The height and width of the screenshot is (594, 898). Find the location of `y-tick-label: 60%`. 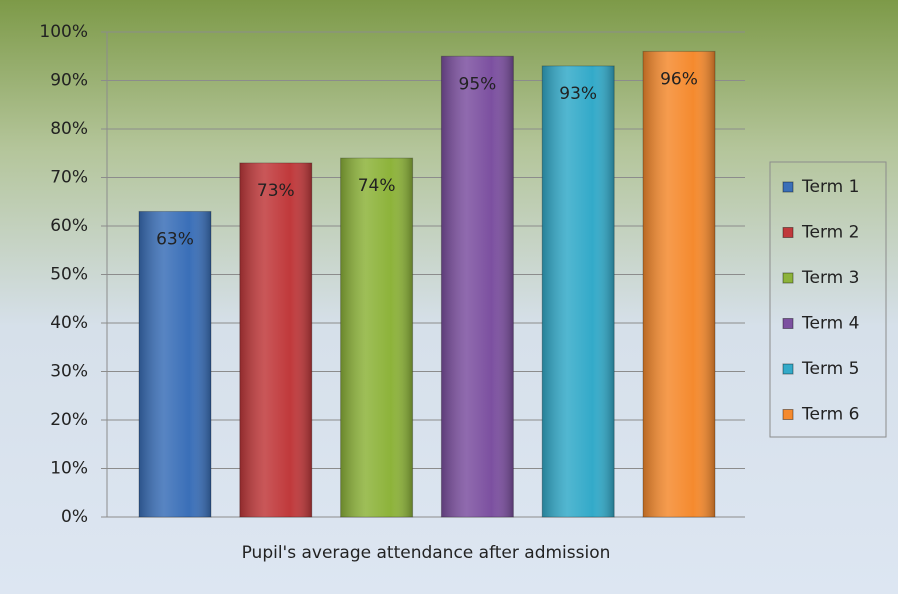

y-tick-label: 60% is located at coordinates (69, 226).